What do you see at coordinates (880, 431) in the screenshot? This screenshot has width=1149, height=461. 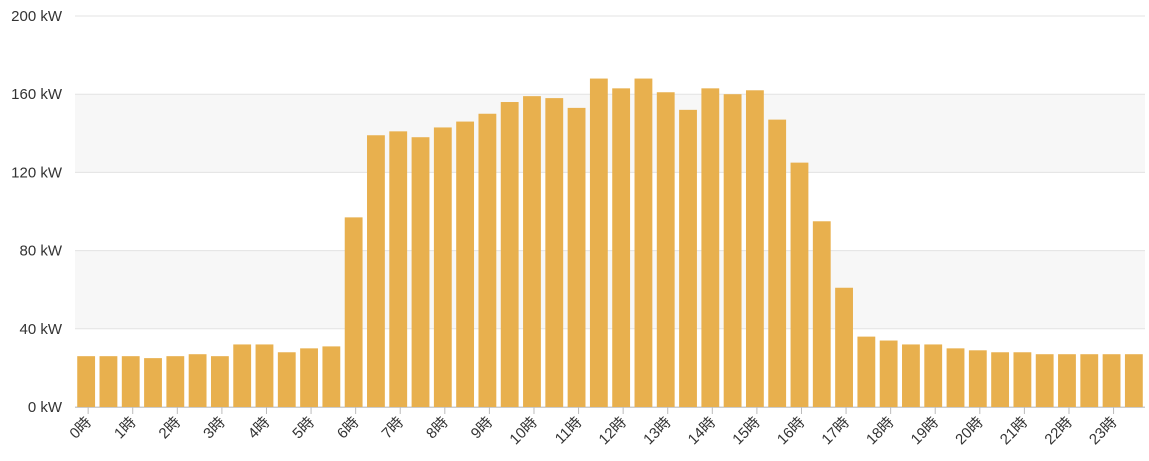 I see `x-tick-label: 18時` at bounding box center [880, 431].